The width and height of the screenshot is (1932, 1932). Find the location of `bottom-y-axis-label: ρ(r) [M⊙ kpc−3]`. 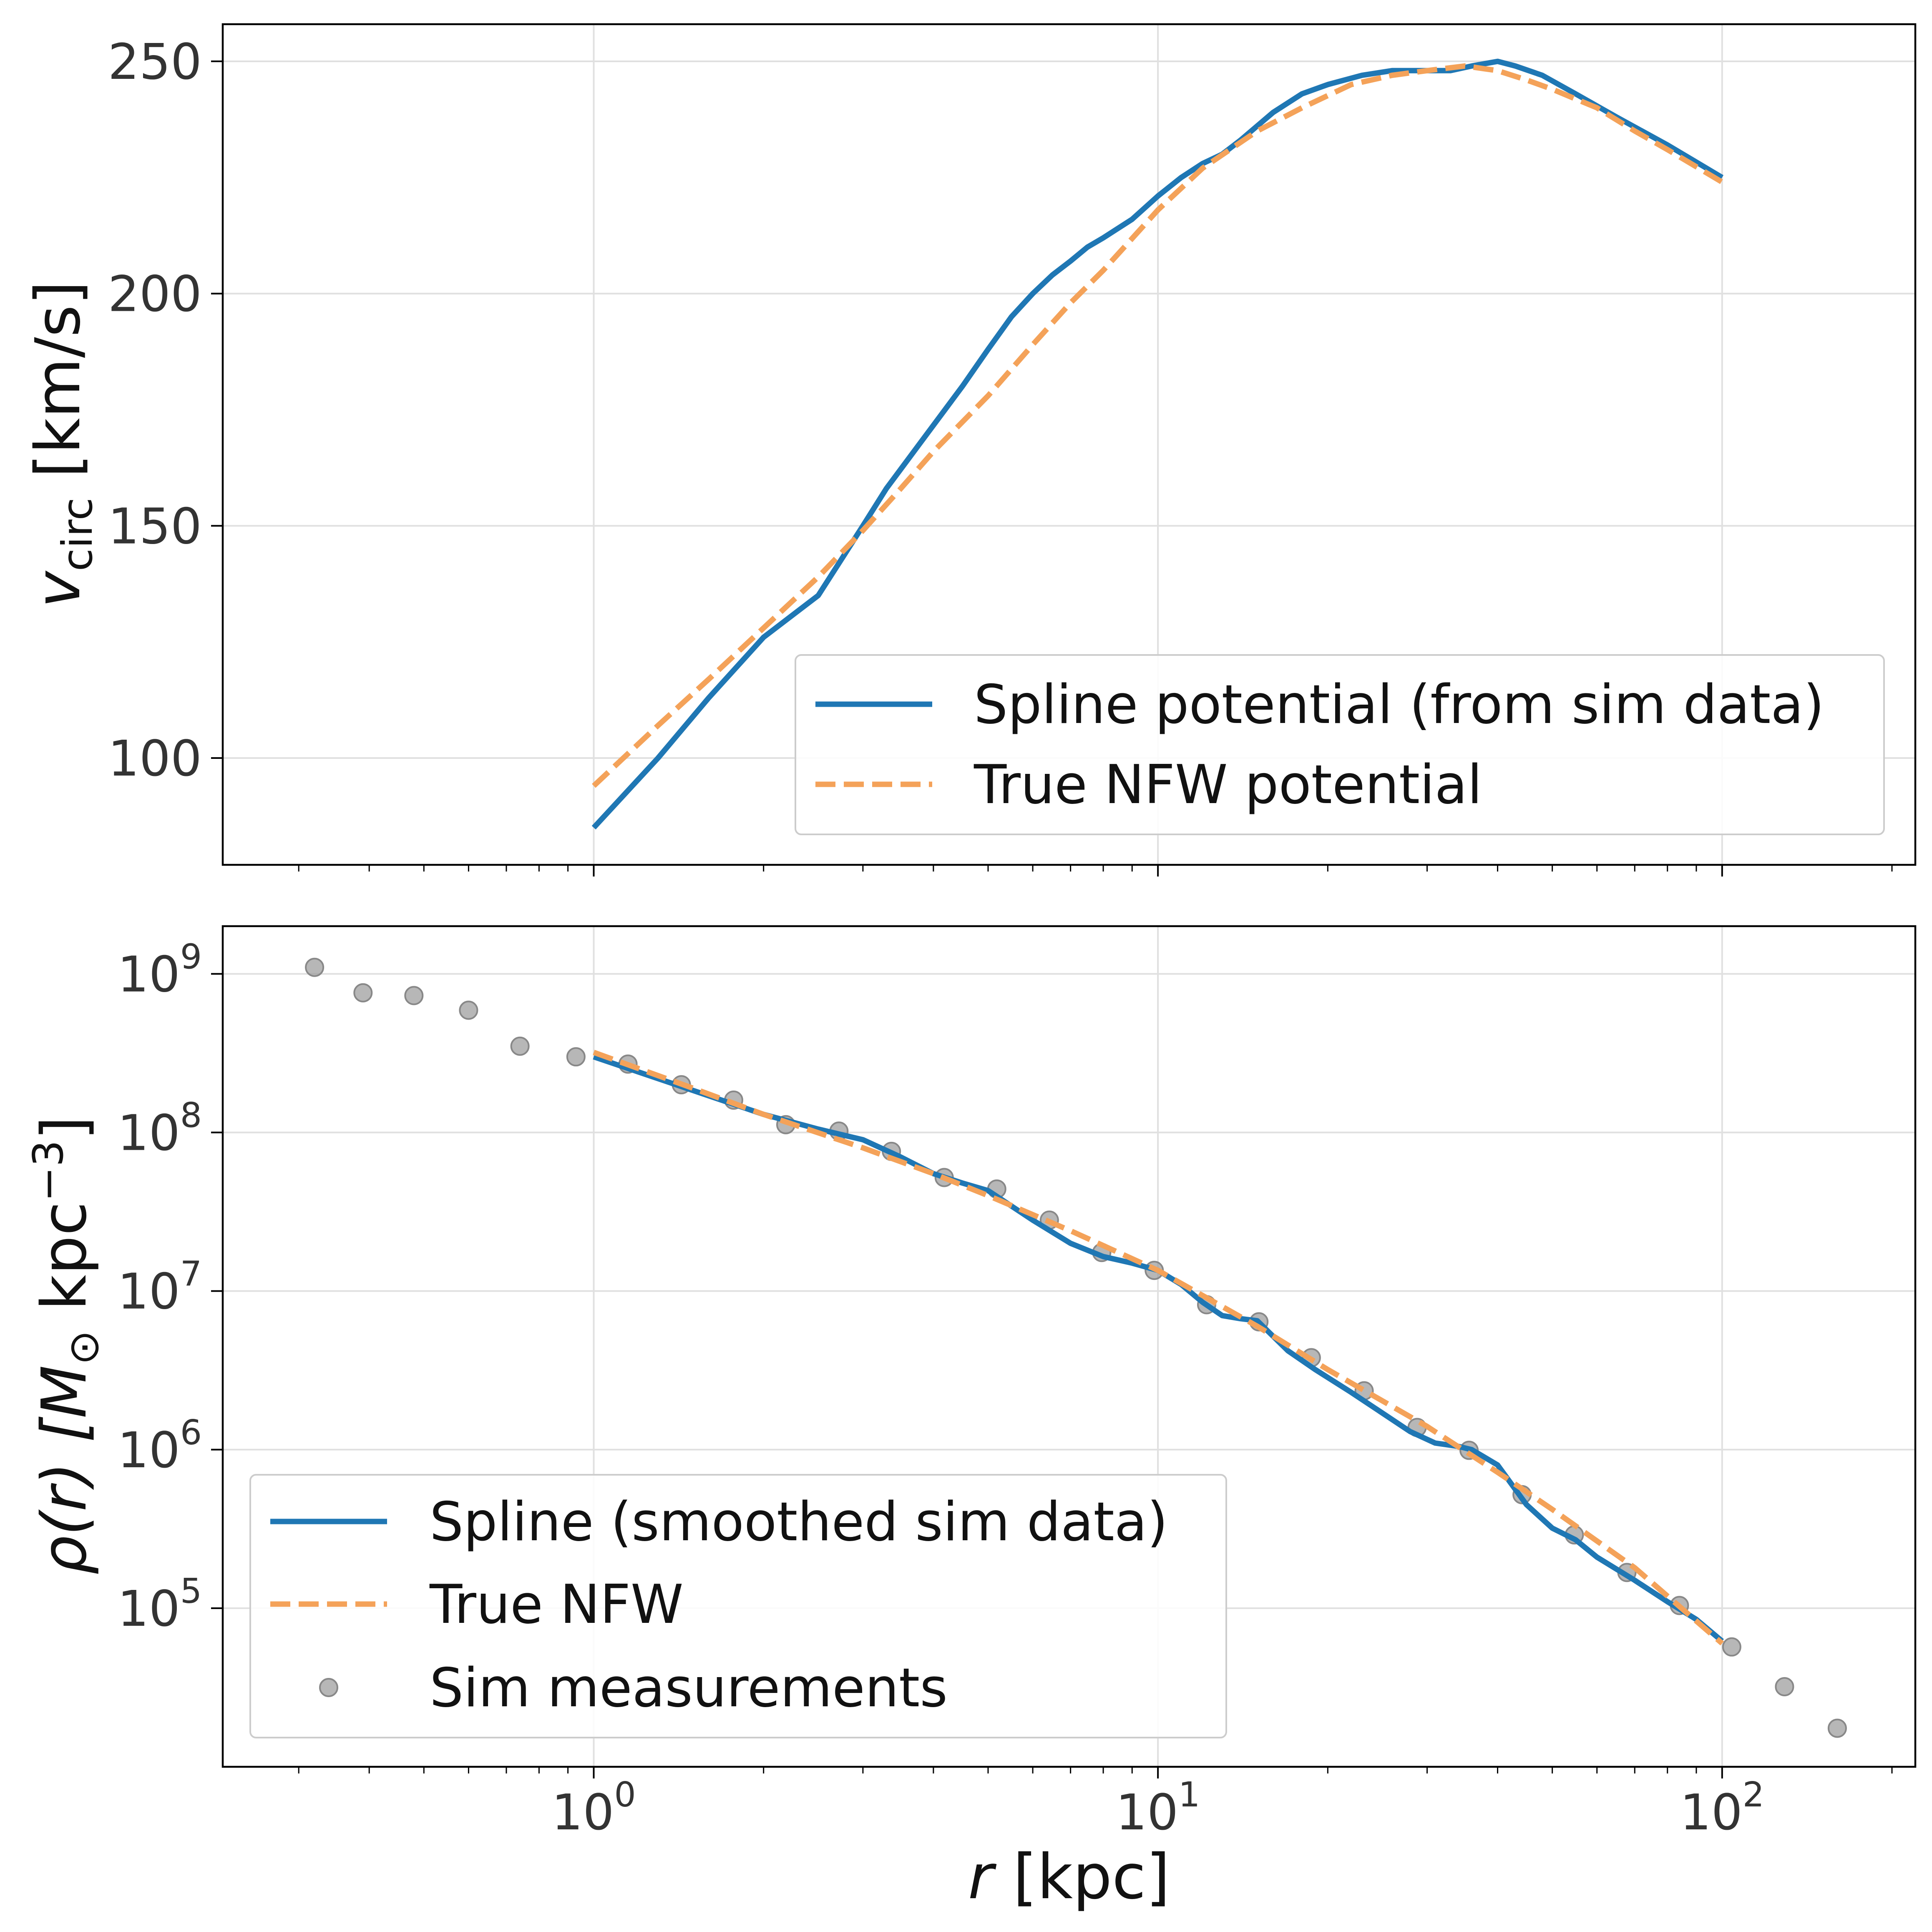

bottom-y-axis-label: ρ(r) [M⊙ kpc−3] is located at coordinates (66, 1345).